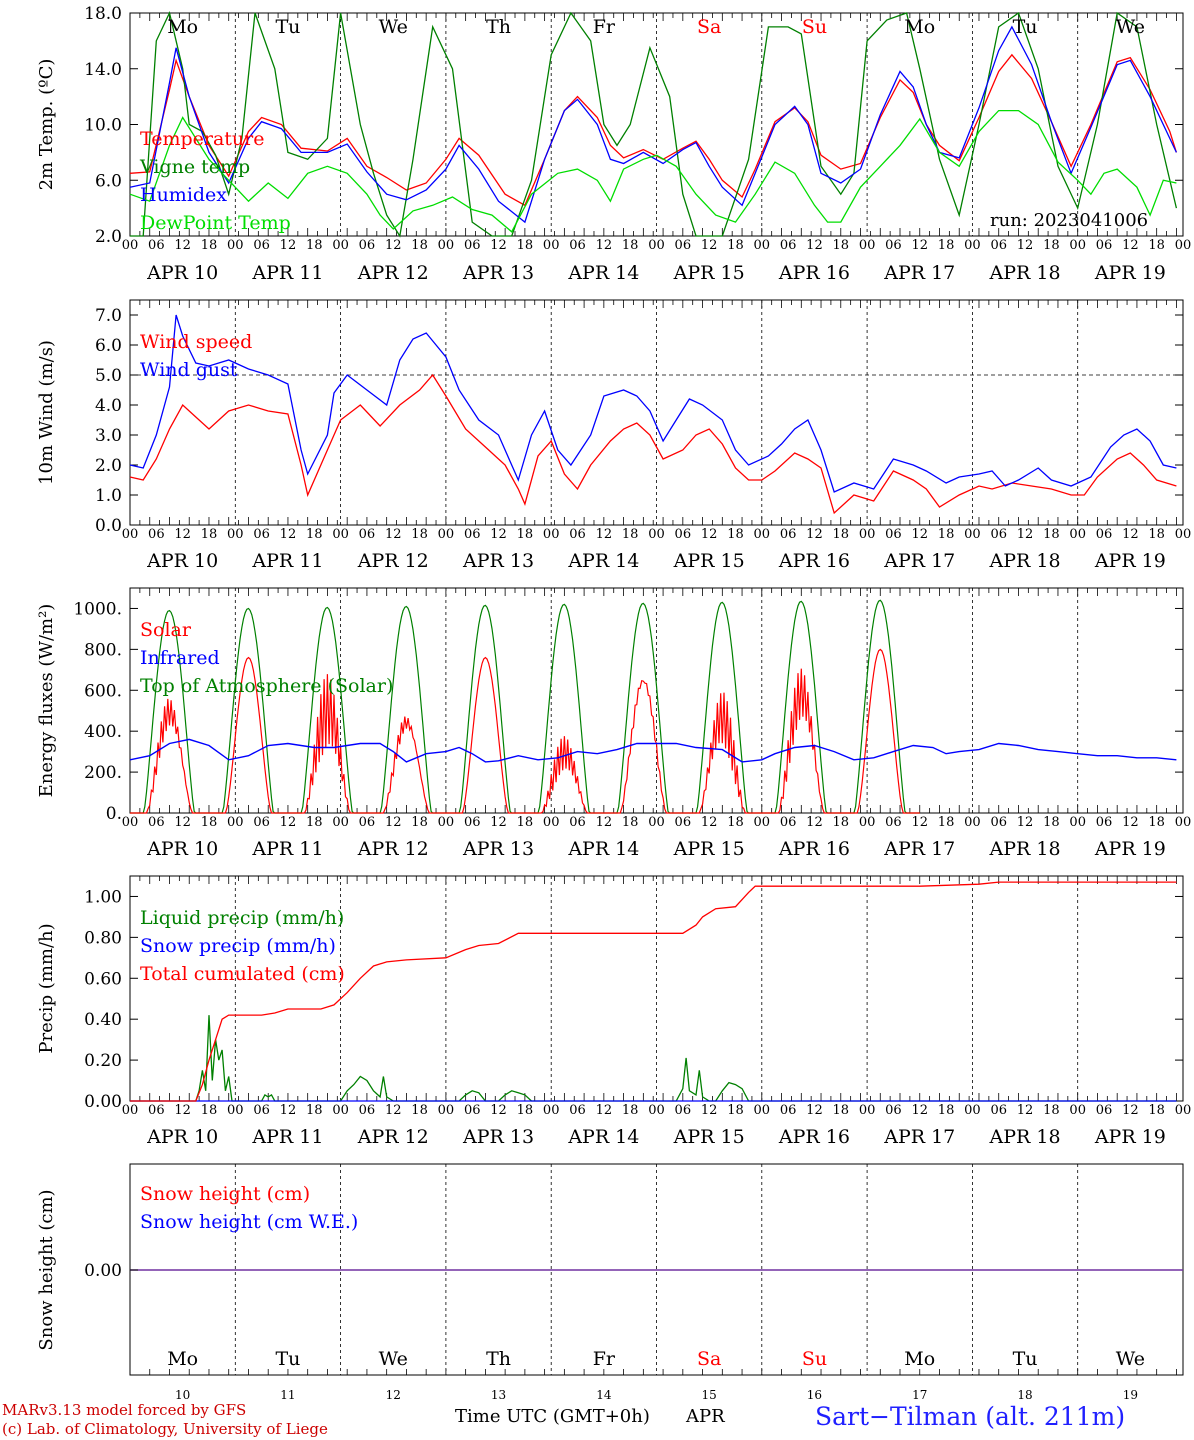 Image resolution: width=1194 pixels, height=1440 pixels. What do you see at coordinates (46, 412) in the screenshot?
I see `y-axis-title-wind: 10m Wind (m/s)` at bounding box center [46, 412].